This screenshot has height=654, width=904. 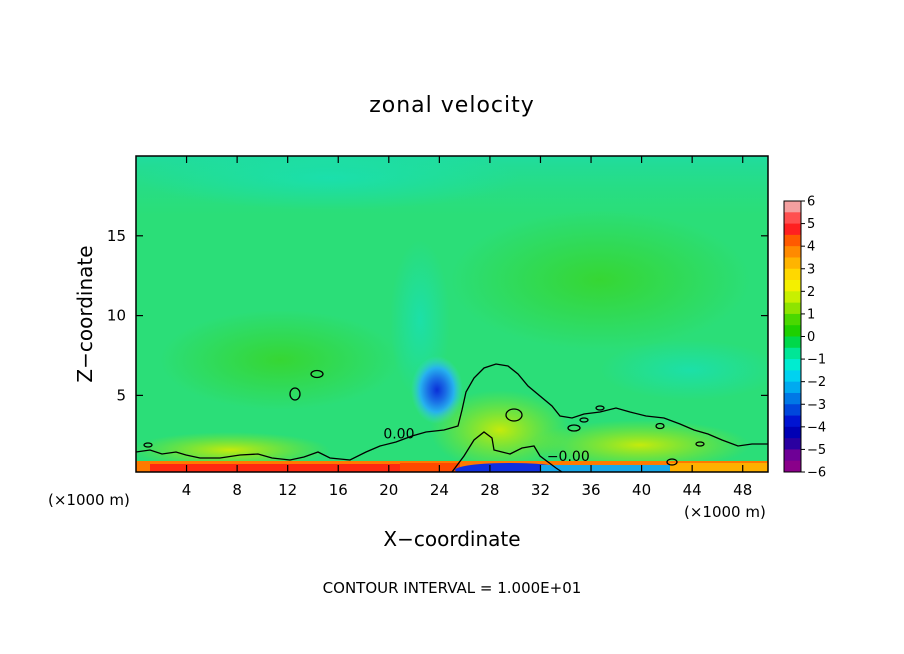 What do you see at coordinates (811, 247) in the screenshot?
I see `colorbar-tick-label: 4` at bounding box center [811, 247].